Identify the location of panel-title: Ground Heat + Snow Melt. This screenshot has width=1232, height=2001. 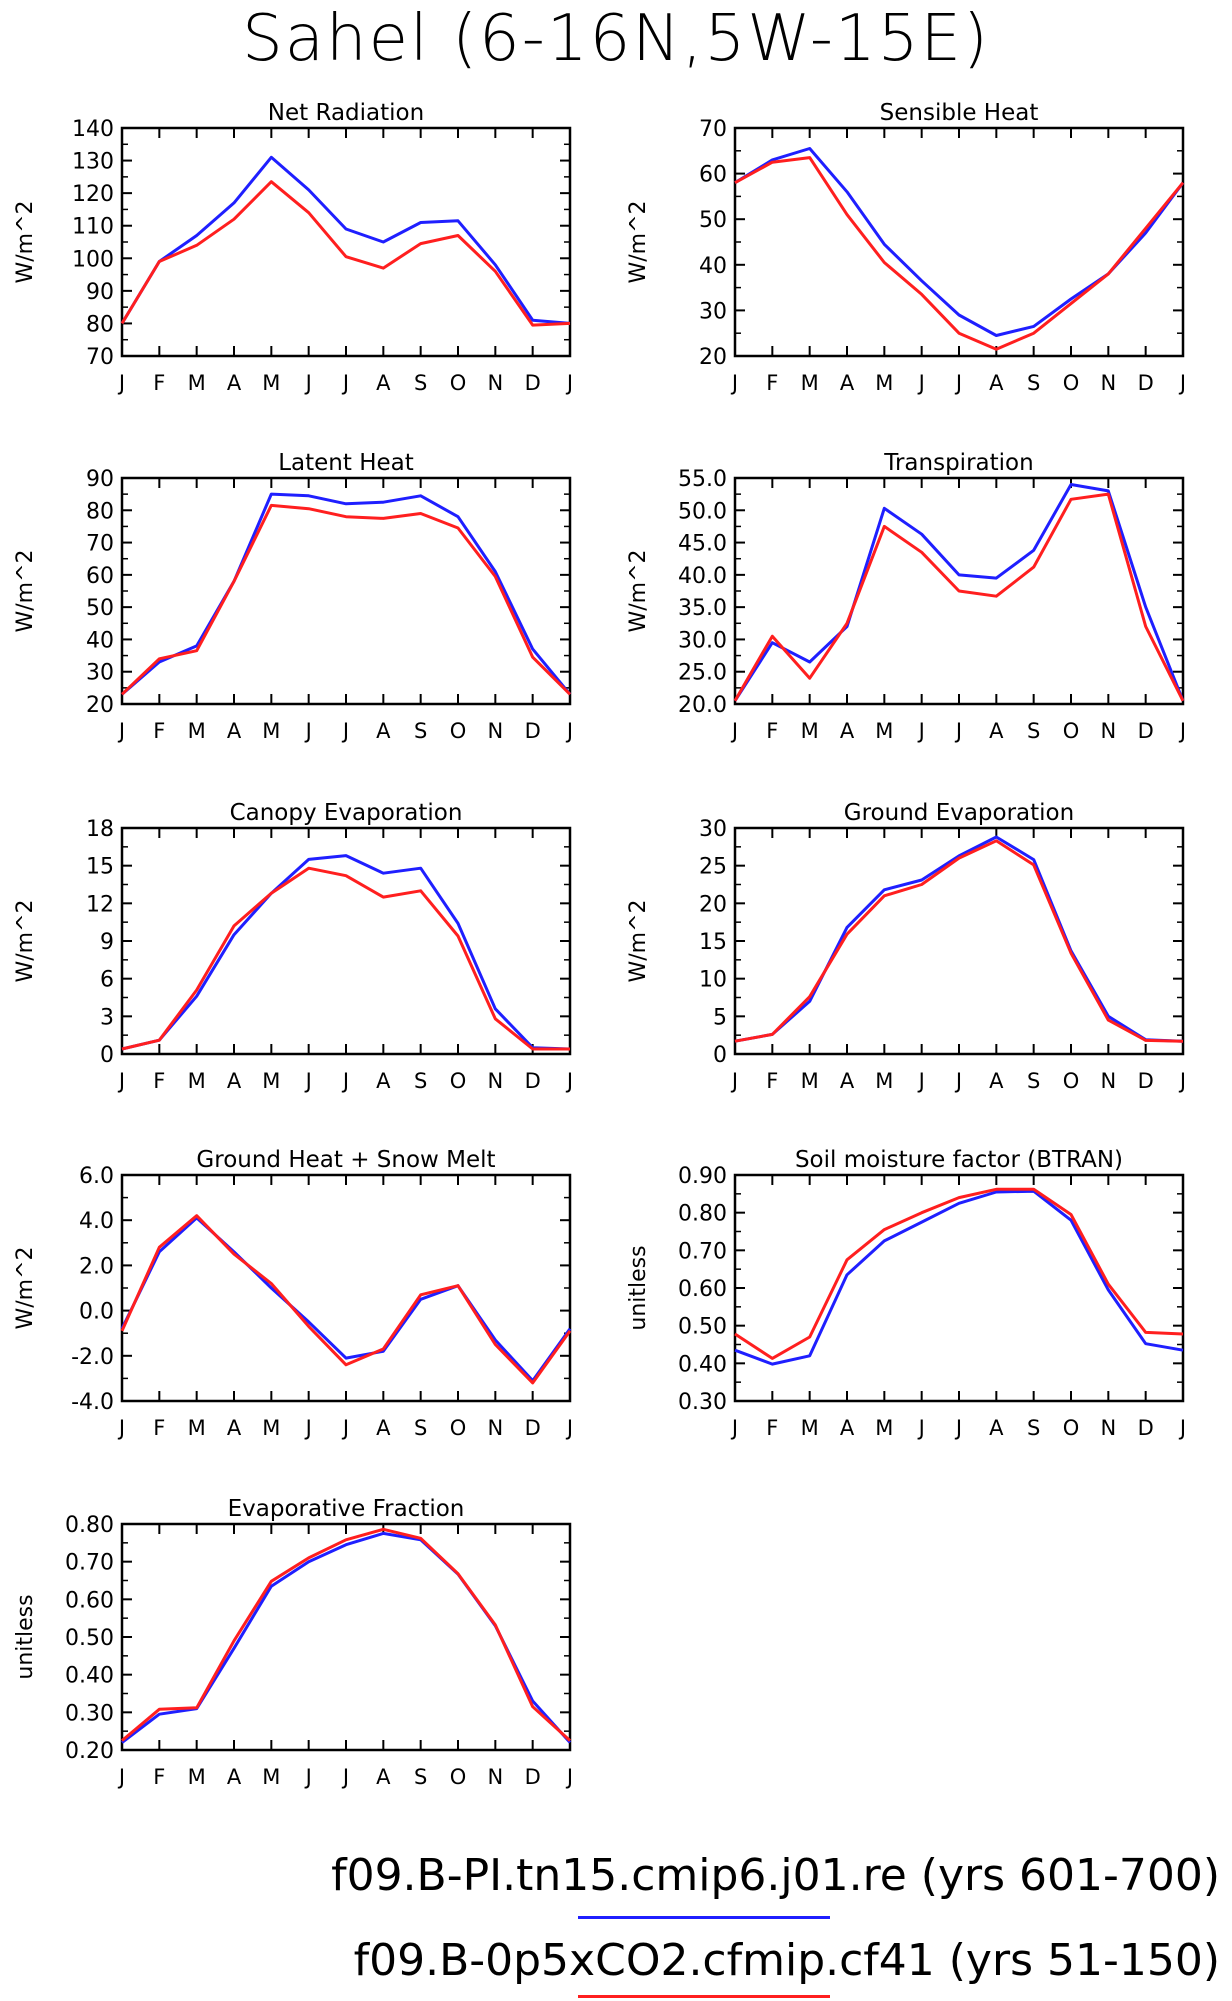
(345, 1160).